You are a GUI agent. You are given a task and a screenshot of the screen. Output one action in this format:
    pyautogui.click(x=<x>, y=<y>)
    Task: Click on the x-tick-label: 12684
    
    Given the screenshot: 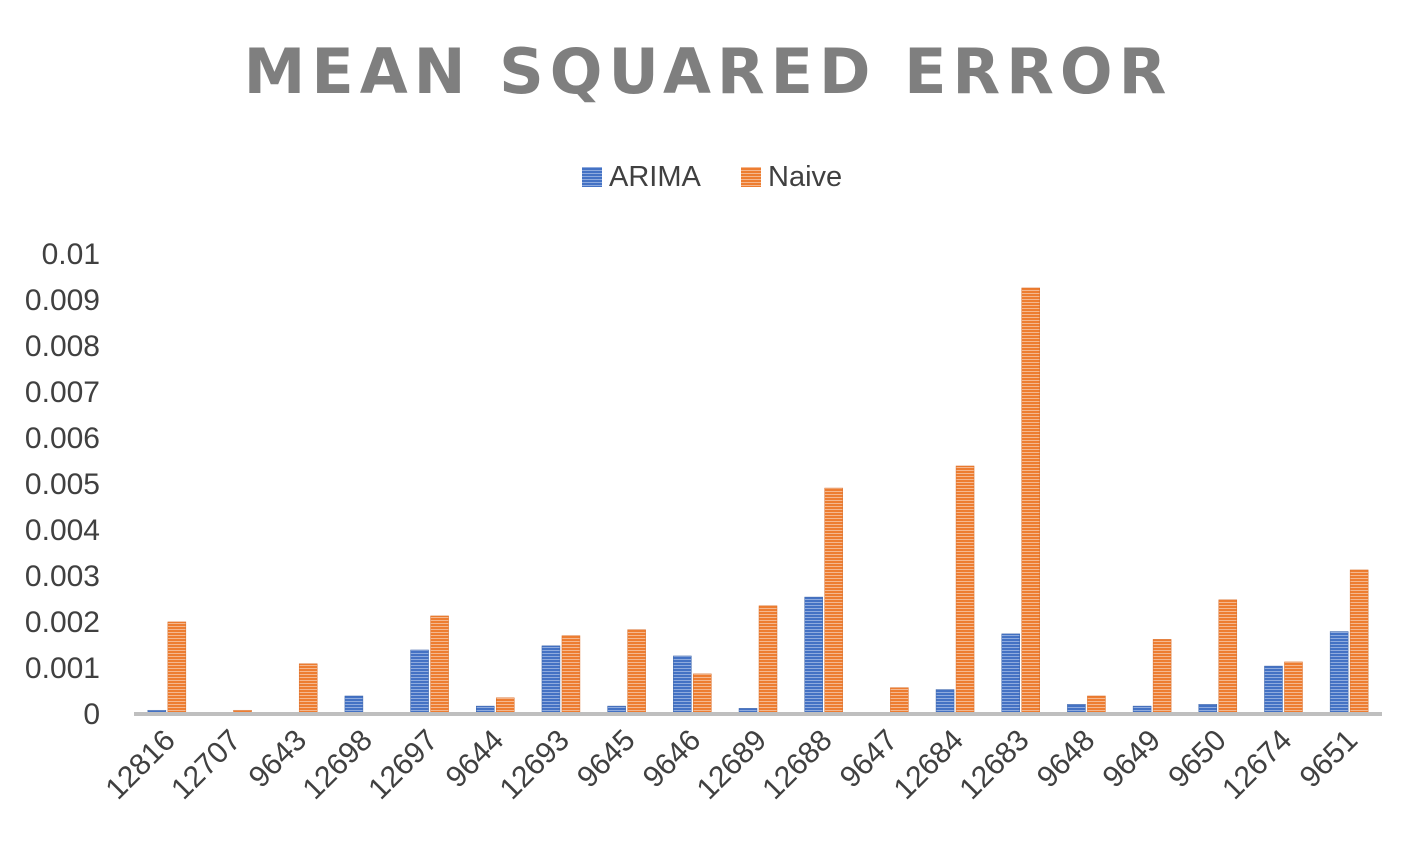 What is the action you would take?
    pyautogui.click(x=929, y=765)
    